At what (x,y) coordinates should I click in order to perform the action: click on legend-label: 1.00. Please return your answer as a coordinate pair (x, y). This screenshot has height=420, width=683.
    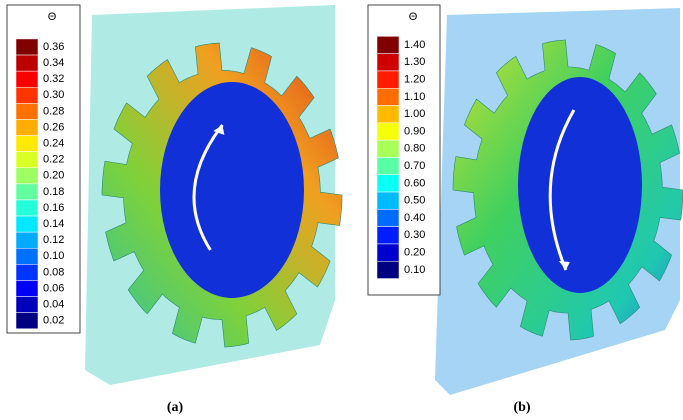
    Looking at the image, I should click on (414, 114).